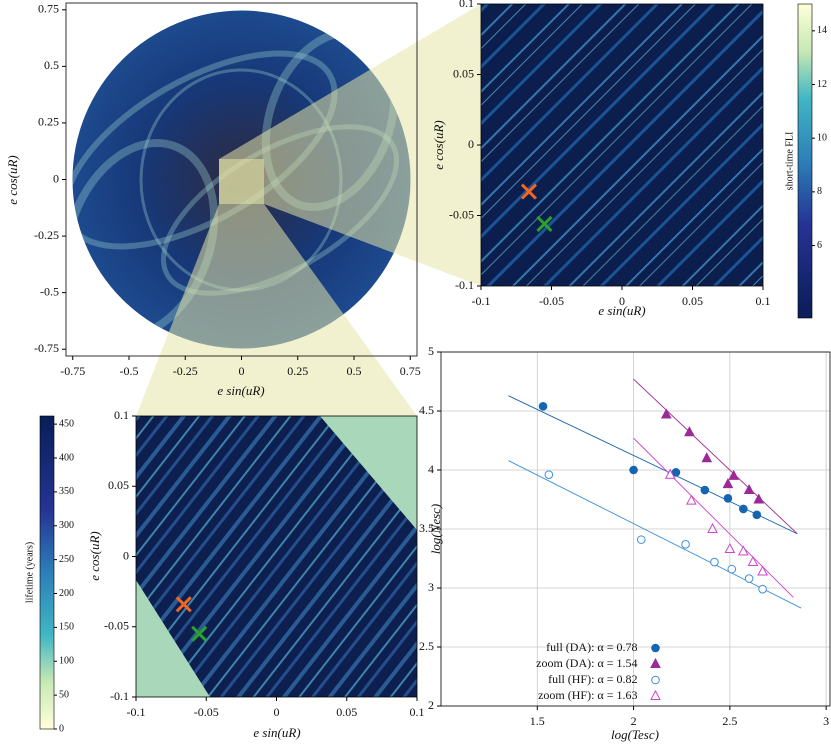  I want to click on legend-label: zoom (HF): α = 1.63, so click(587, 695).